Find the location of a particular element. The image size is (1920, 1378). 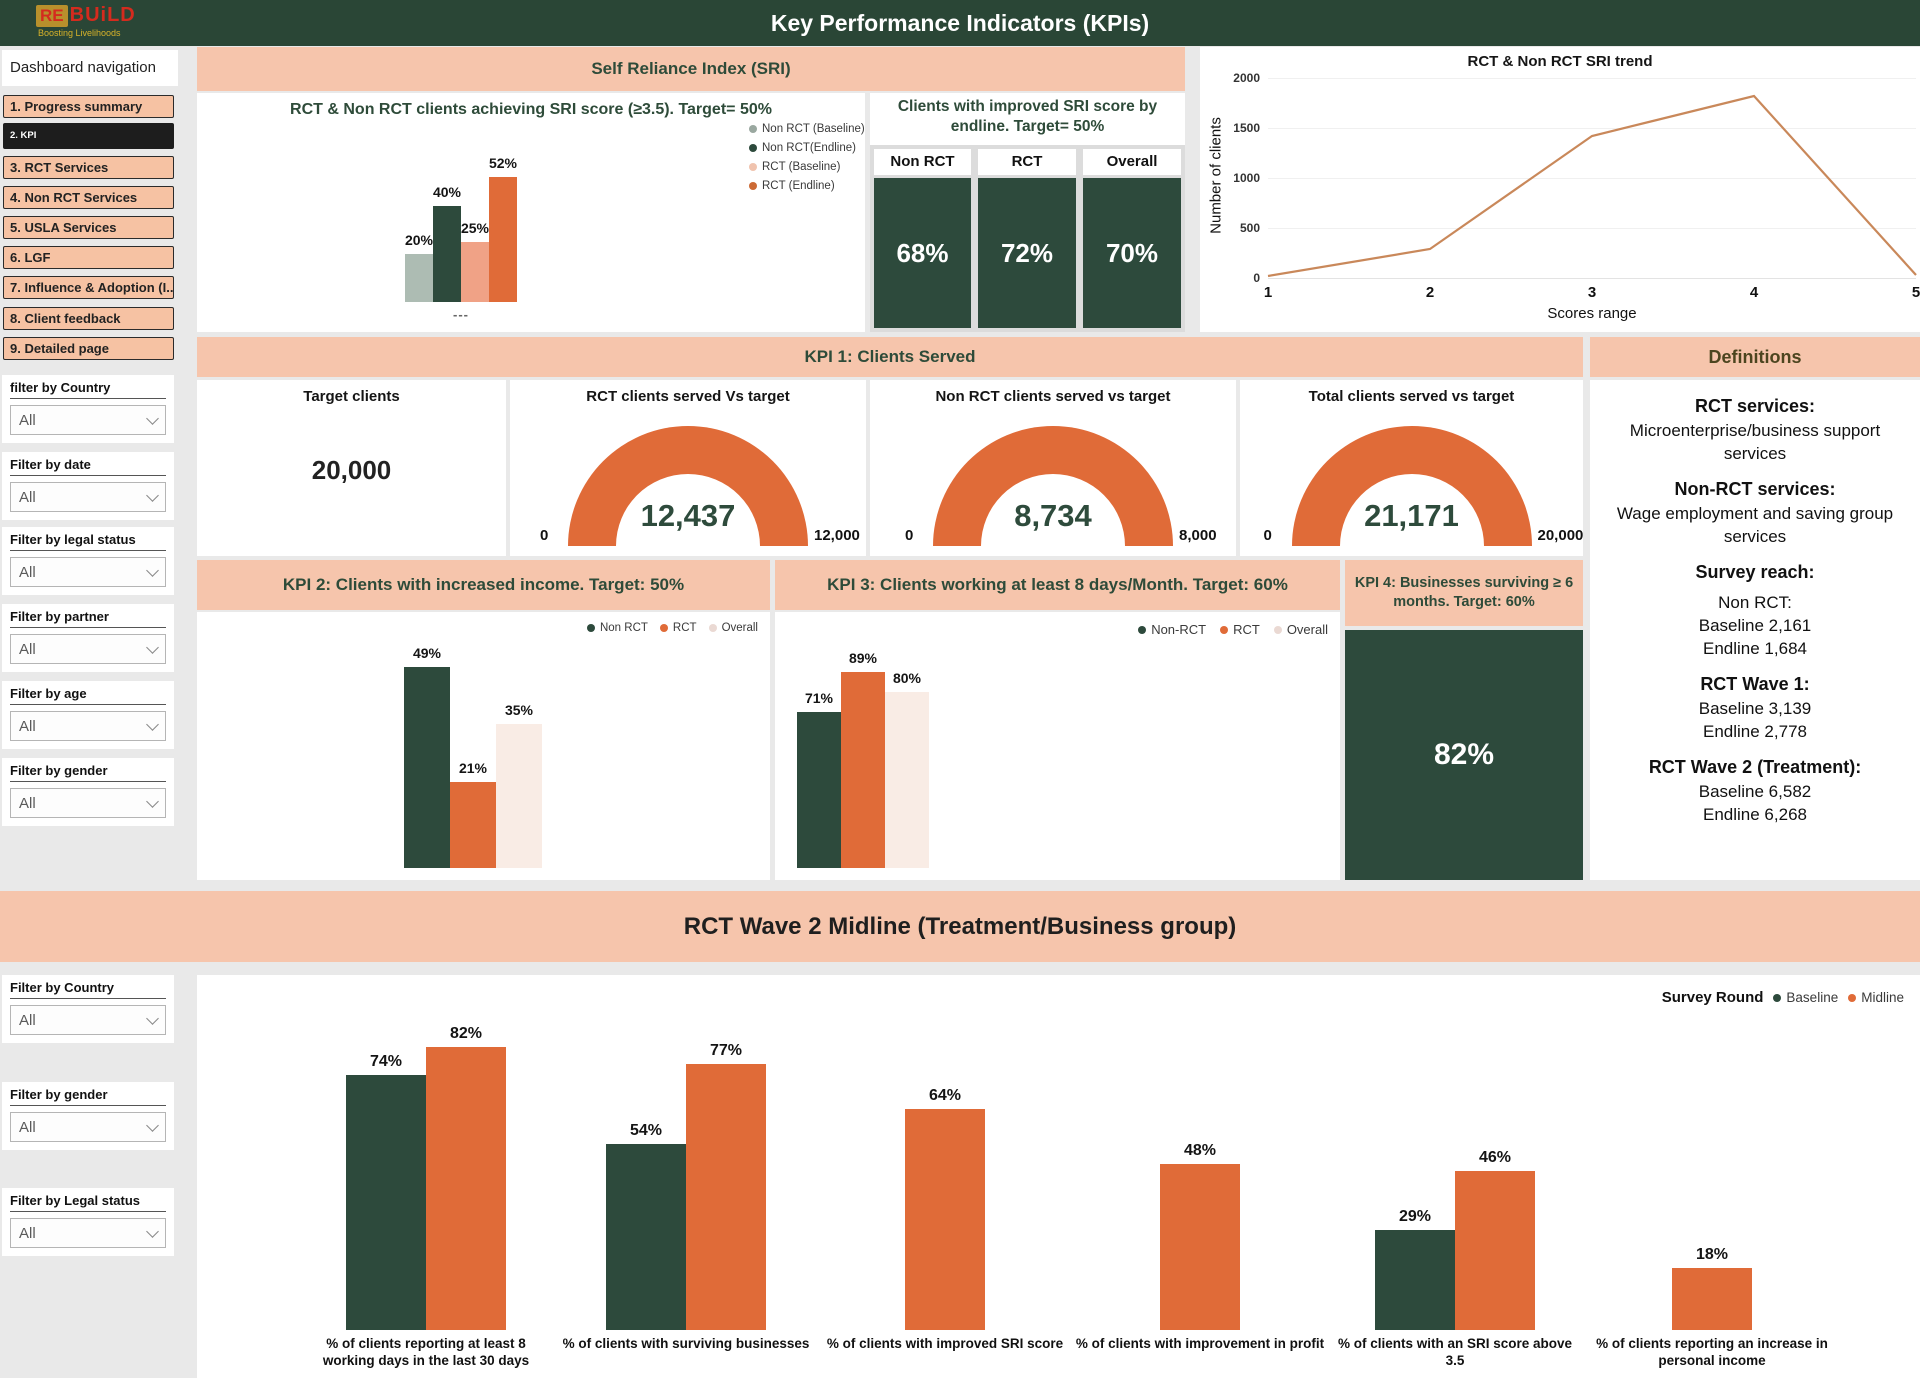

midline-filter-gender-select: All is located at coordinates (88, 1127).